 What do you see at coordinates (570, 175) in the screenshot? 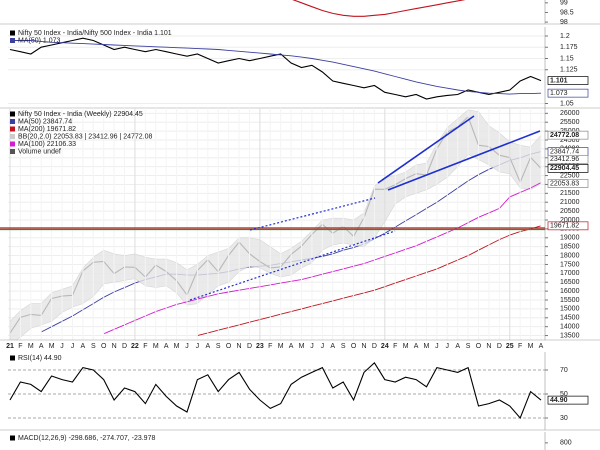
I see `y-tick-label: 22500` at bounding box center [570, 175].